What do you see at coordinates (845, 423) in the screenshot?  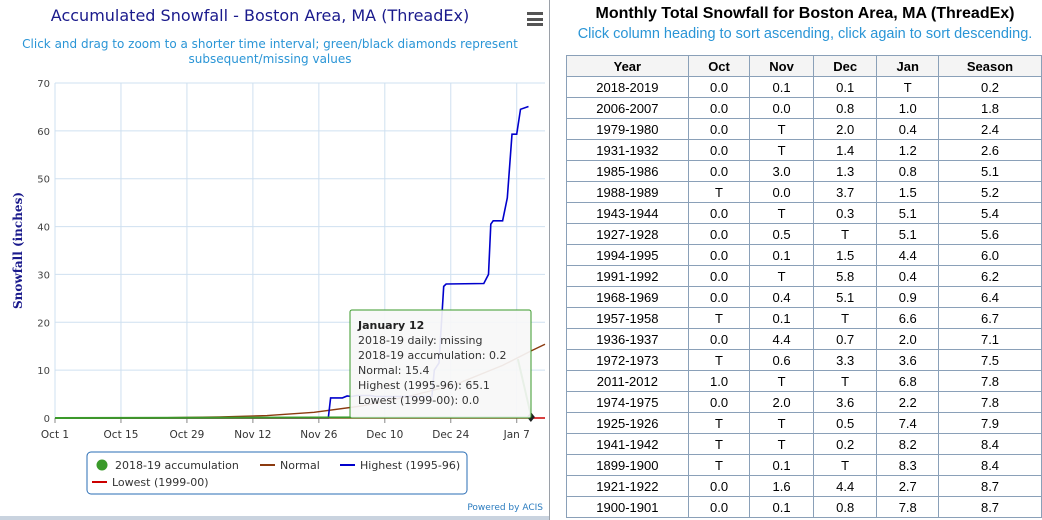 I see `cell-dec: 0.5` at bounding box center [845, 423].